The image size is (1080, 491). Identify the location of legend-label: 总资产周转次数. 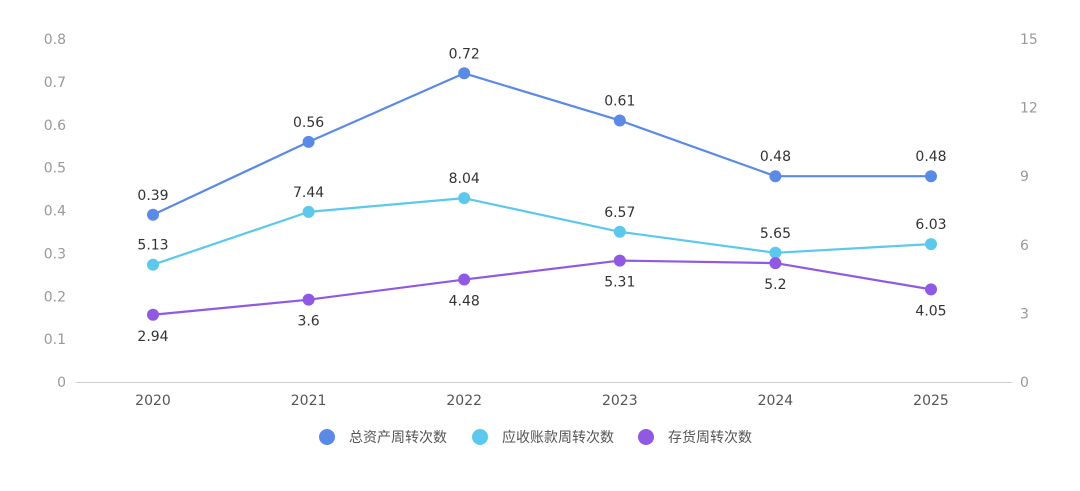
(398, 438).